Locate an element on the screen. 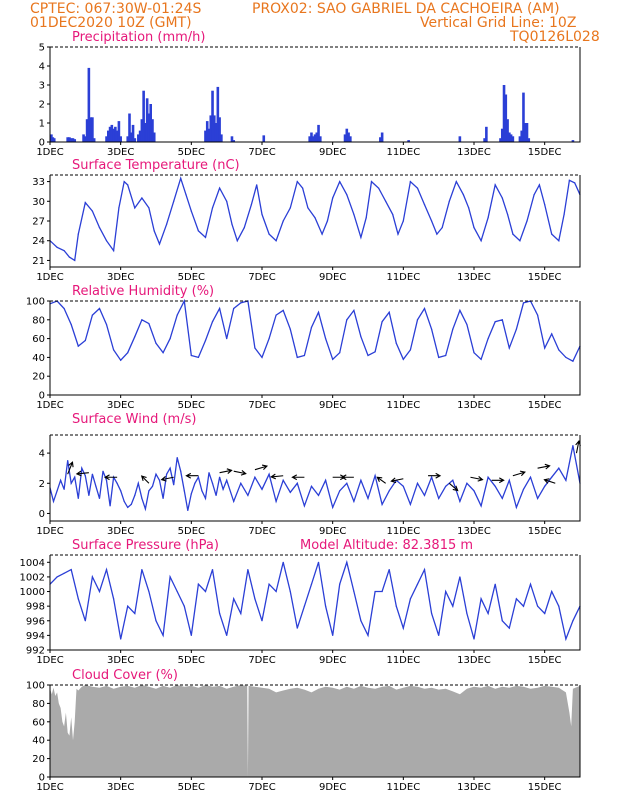 The height and width of the screenshot is (800, 618). cloud-y-tick-label: 100 is located at coordinates (35, 686).